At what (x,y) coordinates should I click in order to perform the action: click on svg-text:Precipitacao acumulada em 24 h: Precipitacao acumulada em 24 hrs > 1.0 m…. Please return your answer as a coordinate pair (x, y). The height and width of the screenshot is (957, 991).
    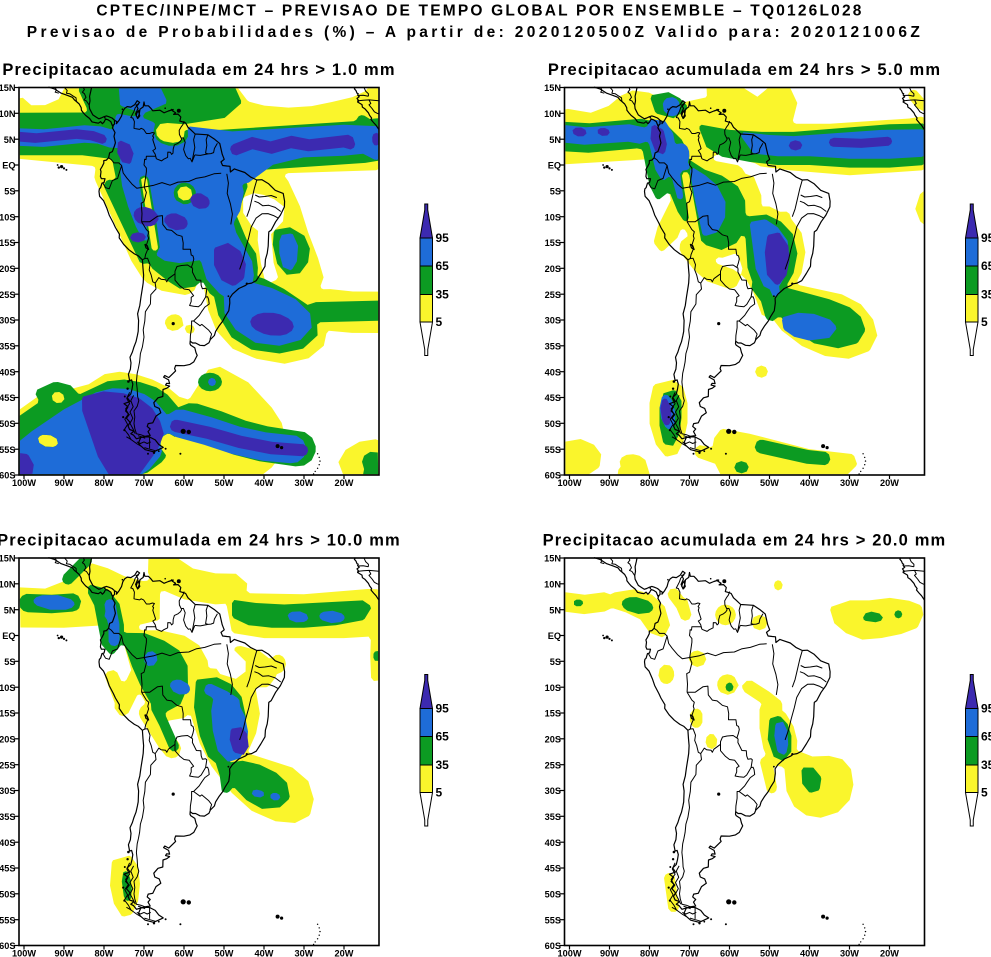
    Looking at the image, I should click on (198, 70).